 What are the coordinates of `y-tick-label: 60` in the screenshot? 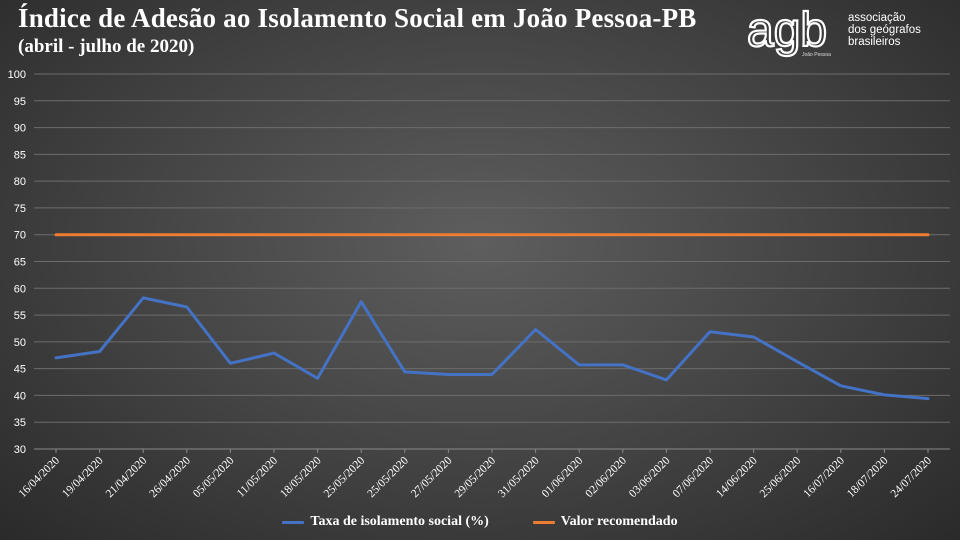 It's located at (20, 289).